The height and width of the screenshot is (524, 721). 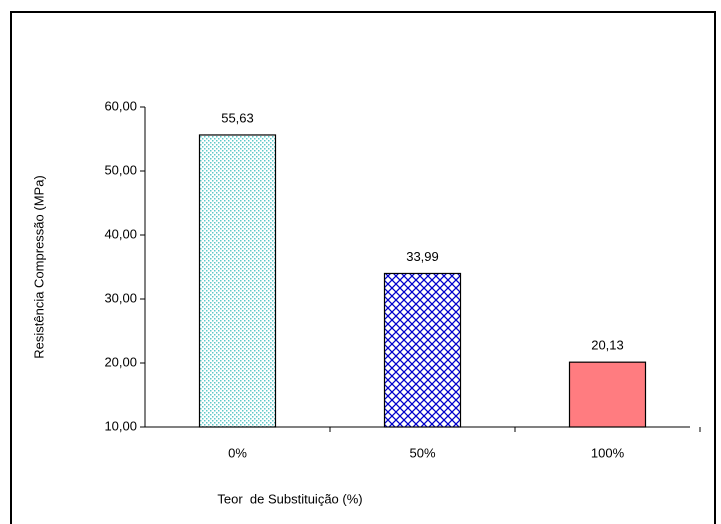 What do you see at coordinates (120, 169) in the screenshot?
I see `y-tick-label: 50,00` at bounding box center [120, 169].